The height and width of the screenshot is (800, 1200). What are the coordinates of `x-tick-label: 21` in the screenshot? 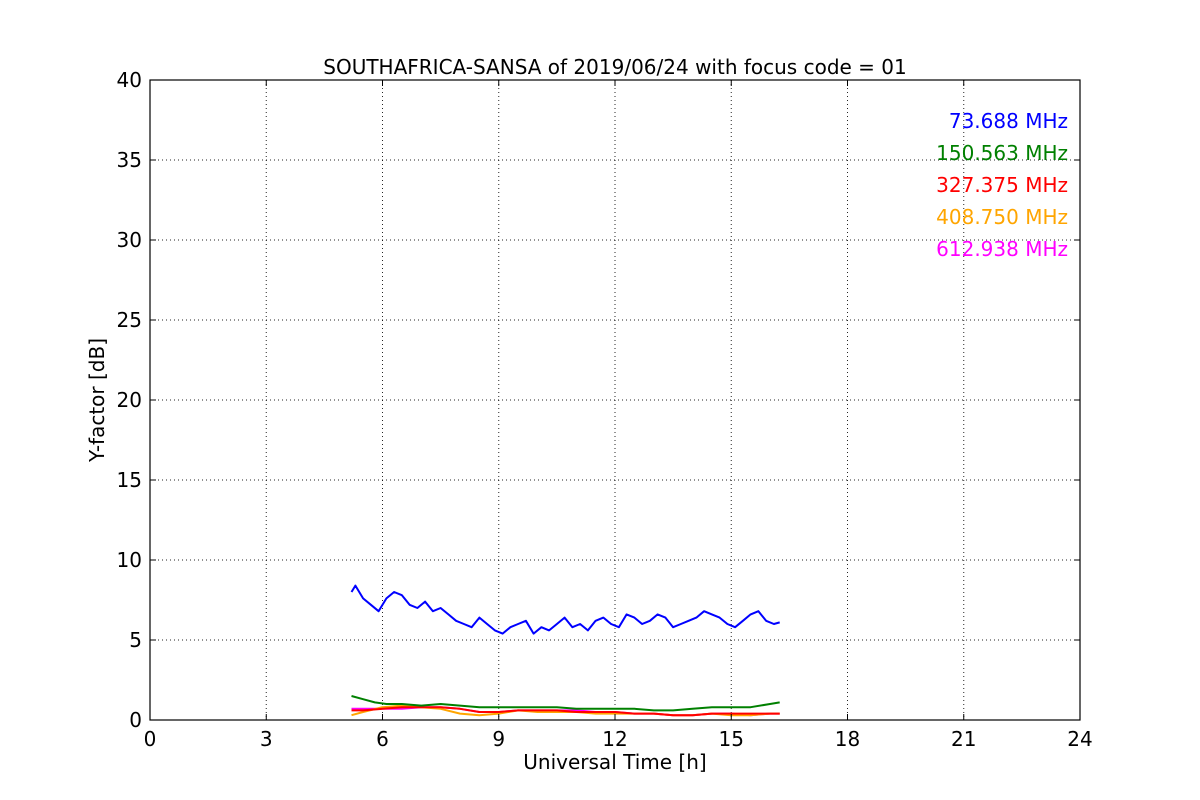 It's located at (963, 739).